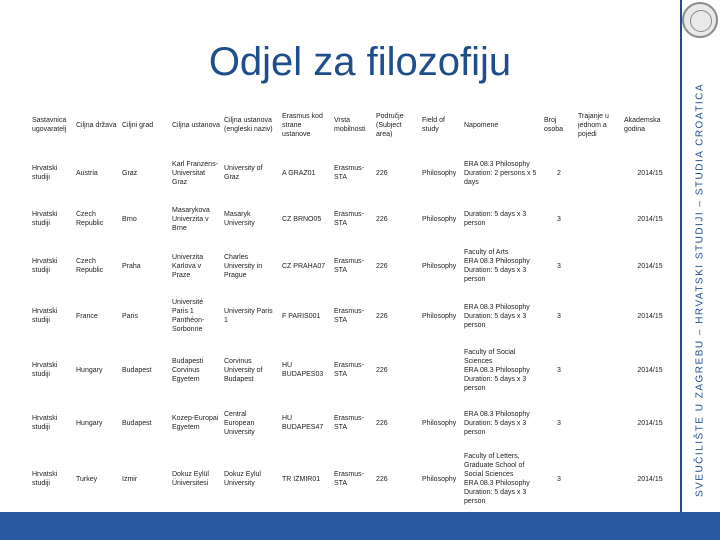 Image resolution: width=720 pixels, height=540 pixels. What do you see at coordinates (302, 125) in the screenshot?
I see `header-erasmus-kod: Erasmus kod strane ustanove` at bounding box center [302, 125].